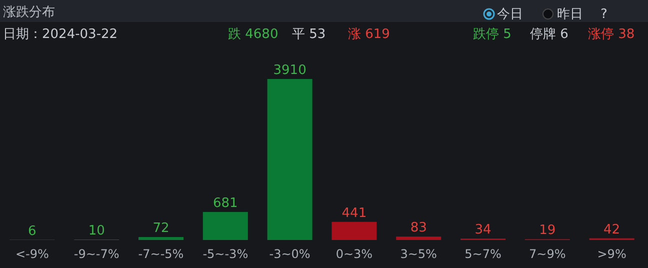 The image size is (648, 268). Describe the element at coordinates (611, 34) in the screenshot. I see `text: 涨停 38` at that location.